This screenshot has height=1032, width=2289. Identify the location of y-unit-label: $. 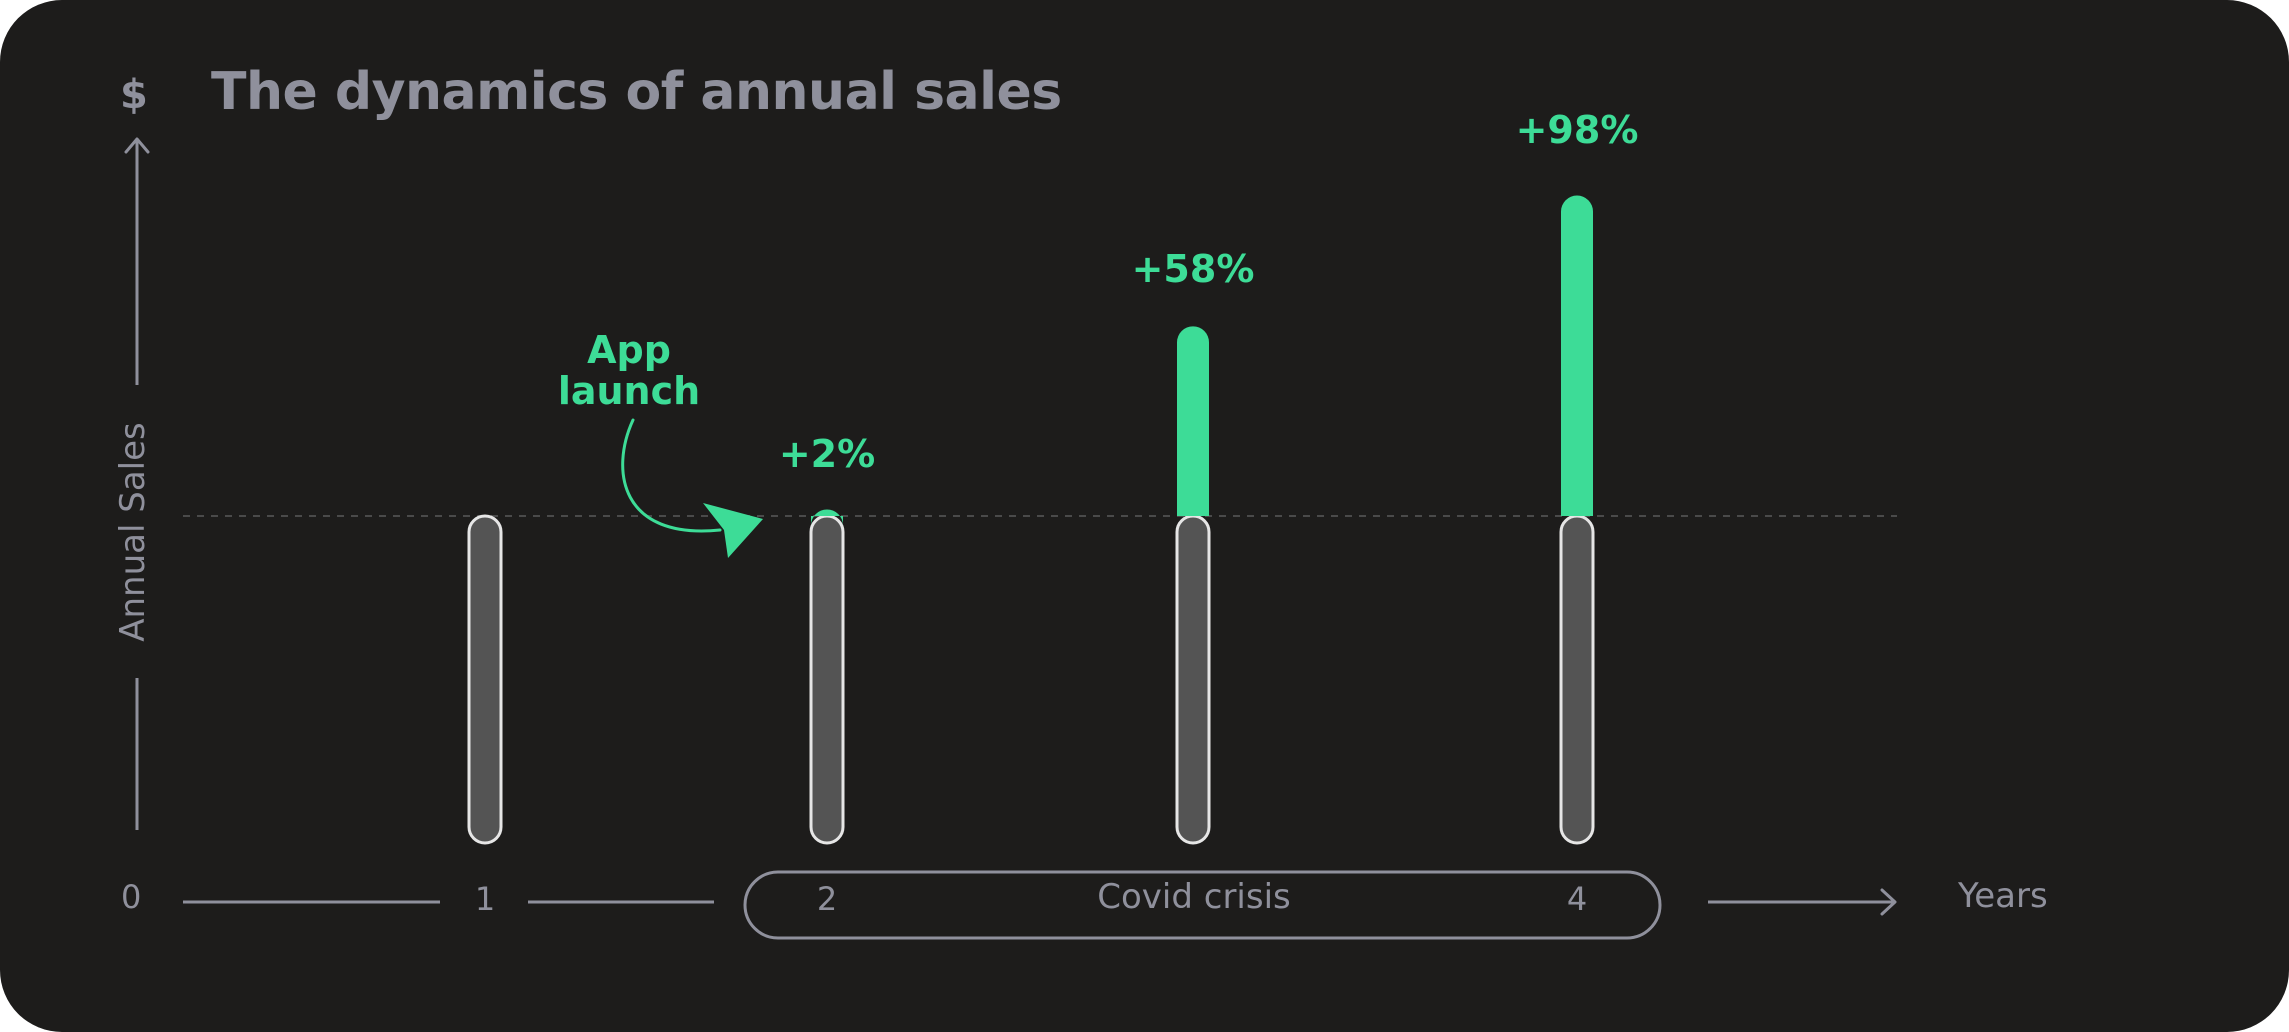
(134, 95).